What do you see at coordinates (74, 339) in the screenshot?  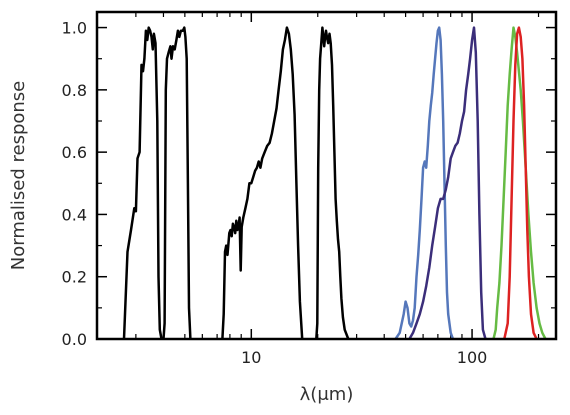 I see `y-tick-label: 0.0` at bounding box center [74, 339].